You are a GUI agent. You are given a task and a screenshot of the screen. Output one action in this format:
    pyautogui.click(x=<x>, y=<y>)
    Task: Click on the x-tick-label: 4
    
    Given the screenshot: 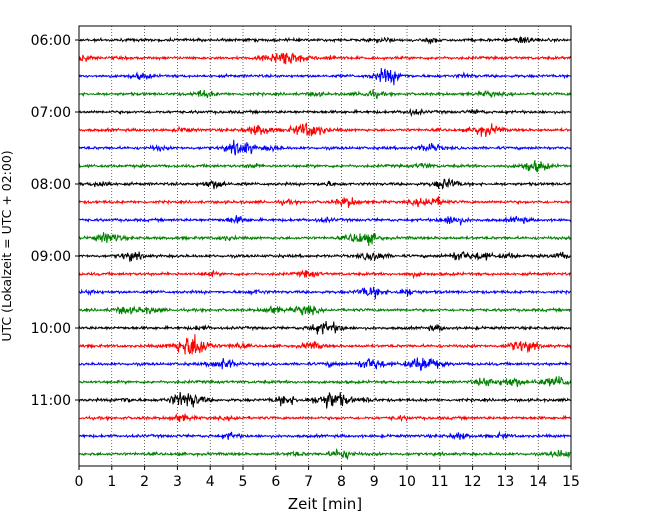 What is the action you would take?
    pyautogui.click(x=210, y=482)
    